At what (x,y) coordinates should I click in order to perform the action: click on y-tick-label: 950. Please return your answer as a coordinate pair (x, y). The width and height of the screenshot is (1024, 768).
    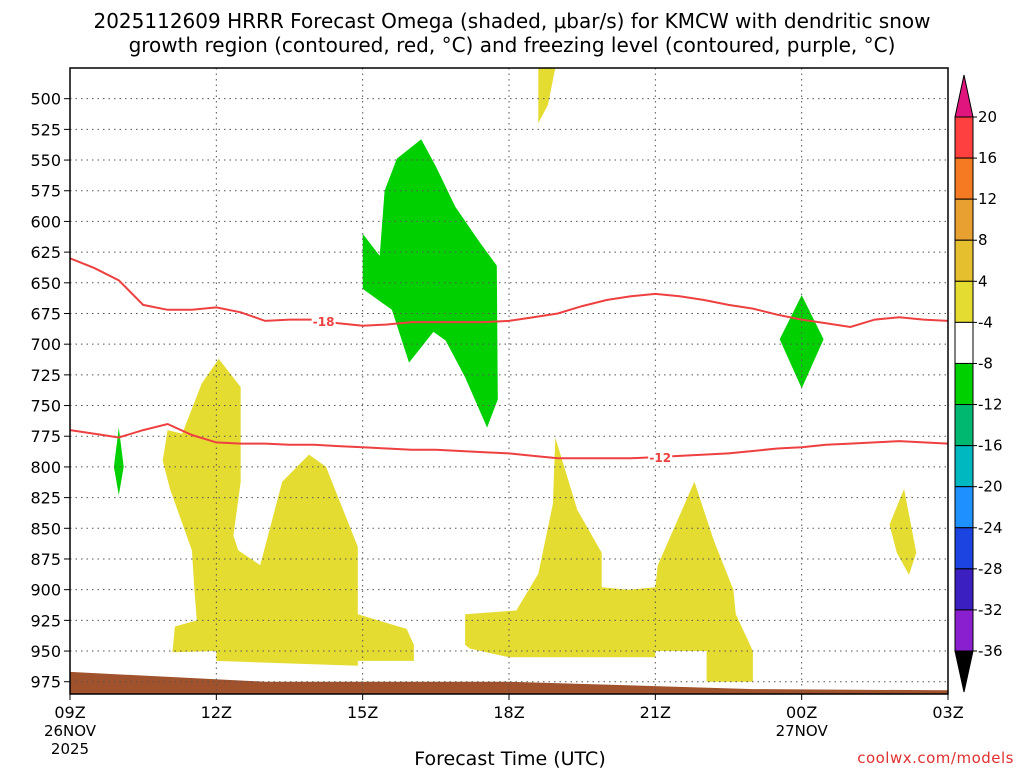
    Looking at the image, I should click on (45, 651).